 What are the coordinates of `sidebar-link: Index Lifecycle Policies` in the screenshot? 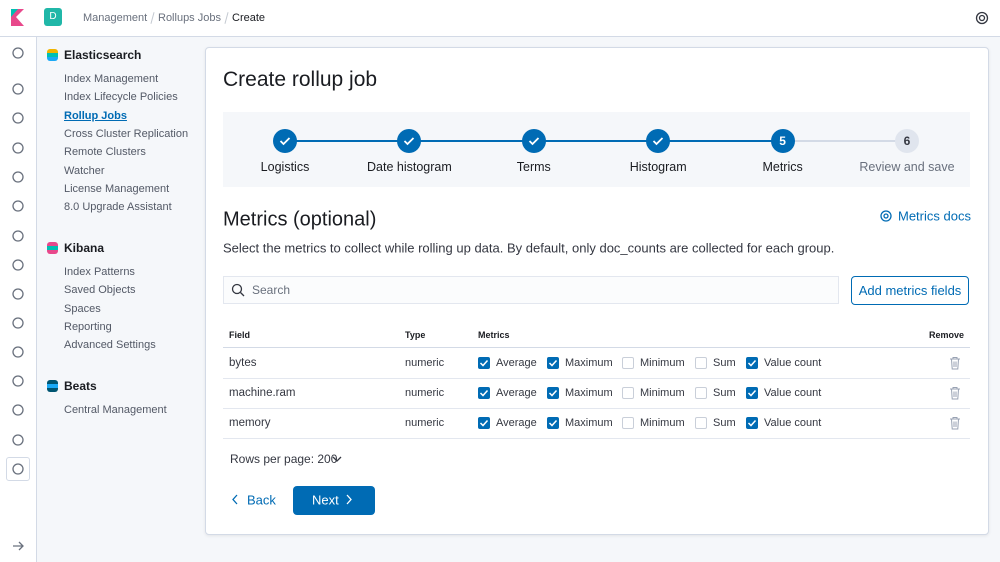 It's located at (121, 97).